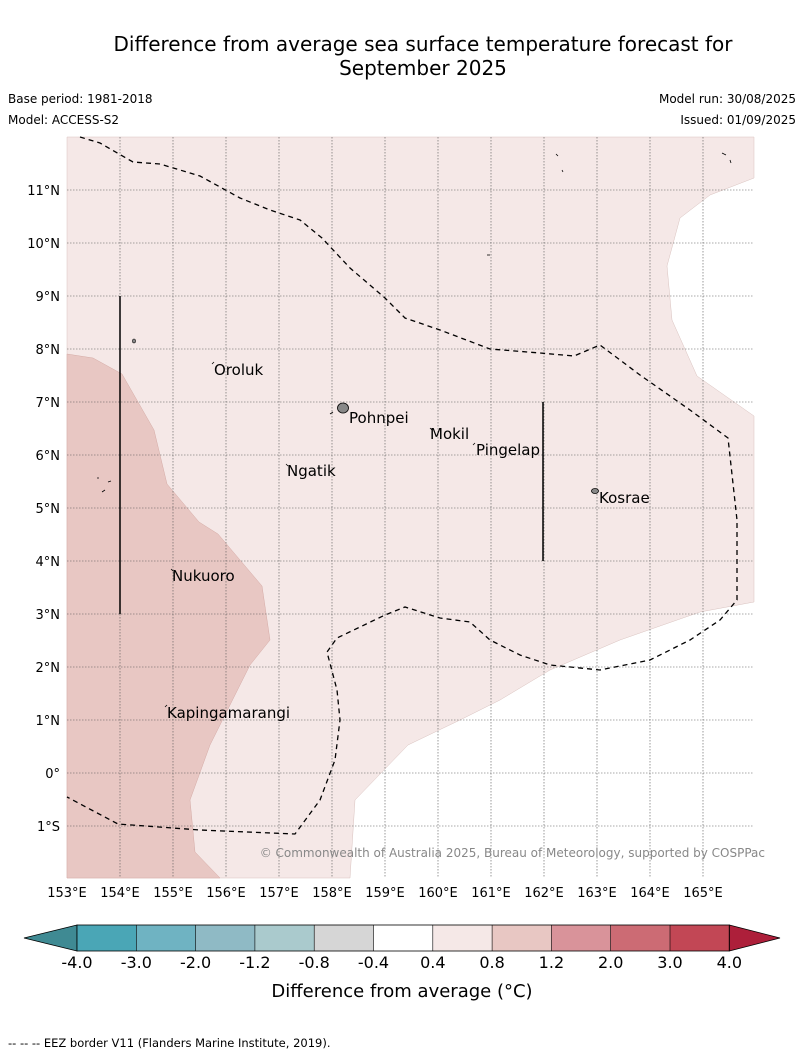  What do you see at coordinates (314, 962) in the screenshot?
I see `colorbar-tick-label: -0.8` at bounding box center [314, 962].